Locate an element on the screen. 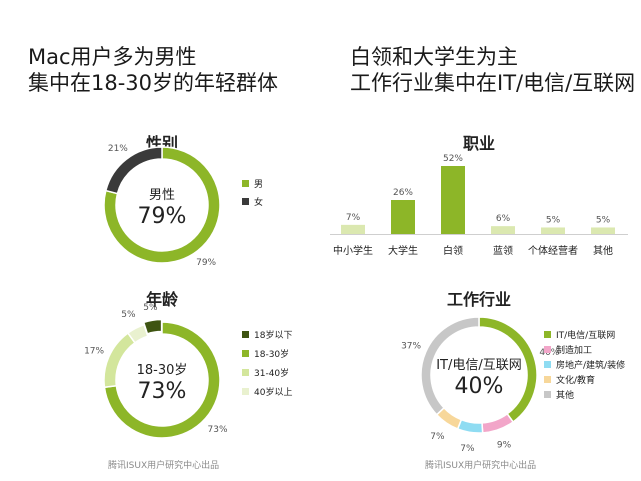 Image resolution: width=641 pixels, height=481 pixels. occupation-title: 职业 is located at coordinates (479, 143).